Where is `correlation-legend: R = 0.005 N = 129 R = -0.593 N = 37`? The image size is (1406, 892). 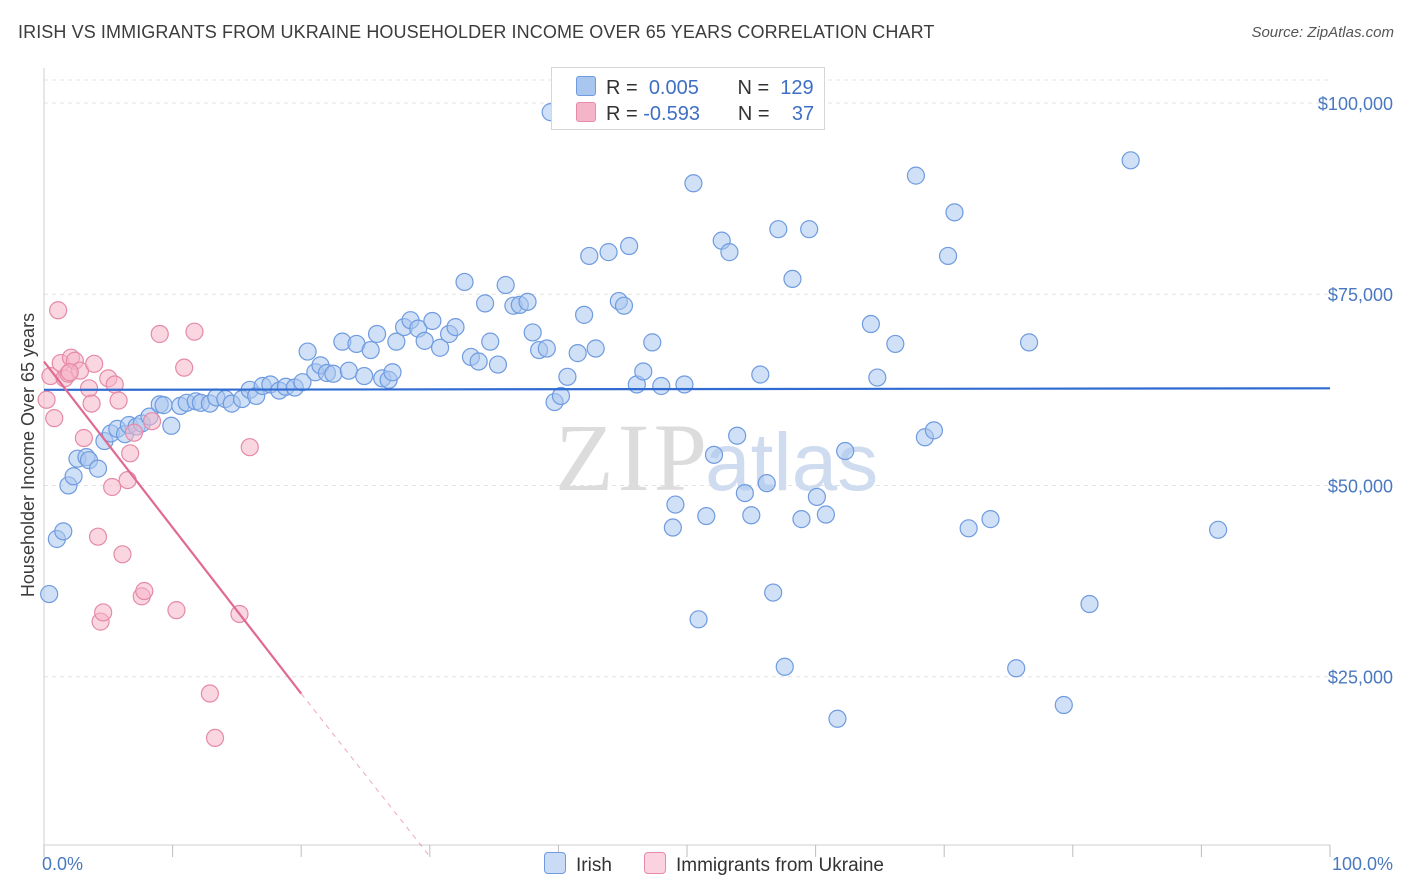
correlation-legend: R = 0.005 N = 129 R = -0.593 N = 37 is located at coordinates (688, 98).